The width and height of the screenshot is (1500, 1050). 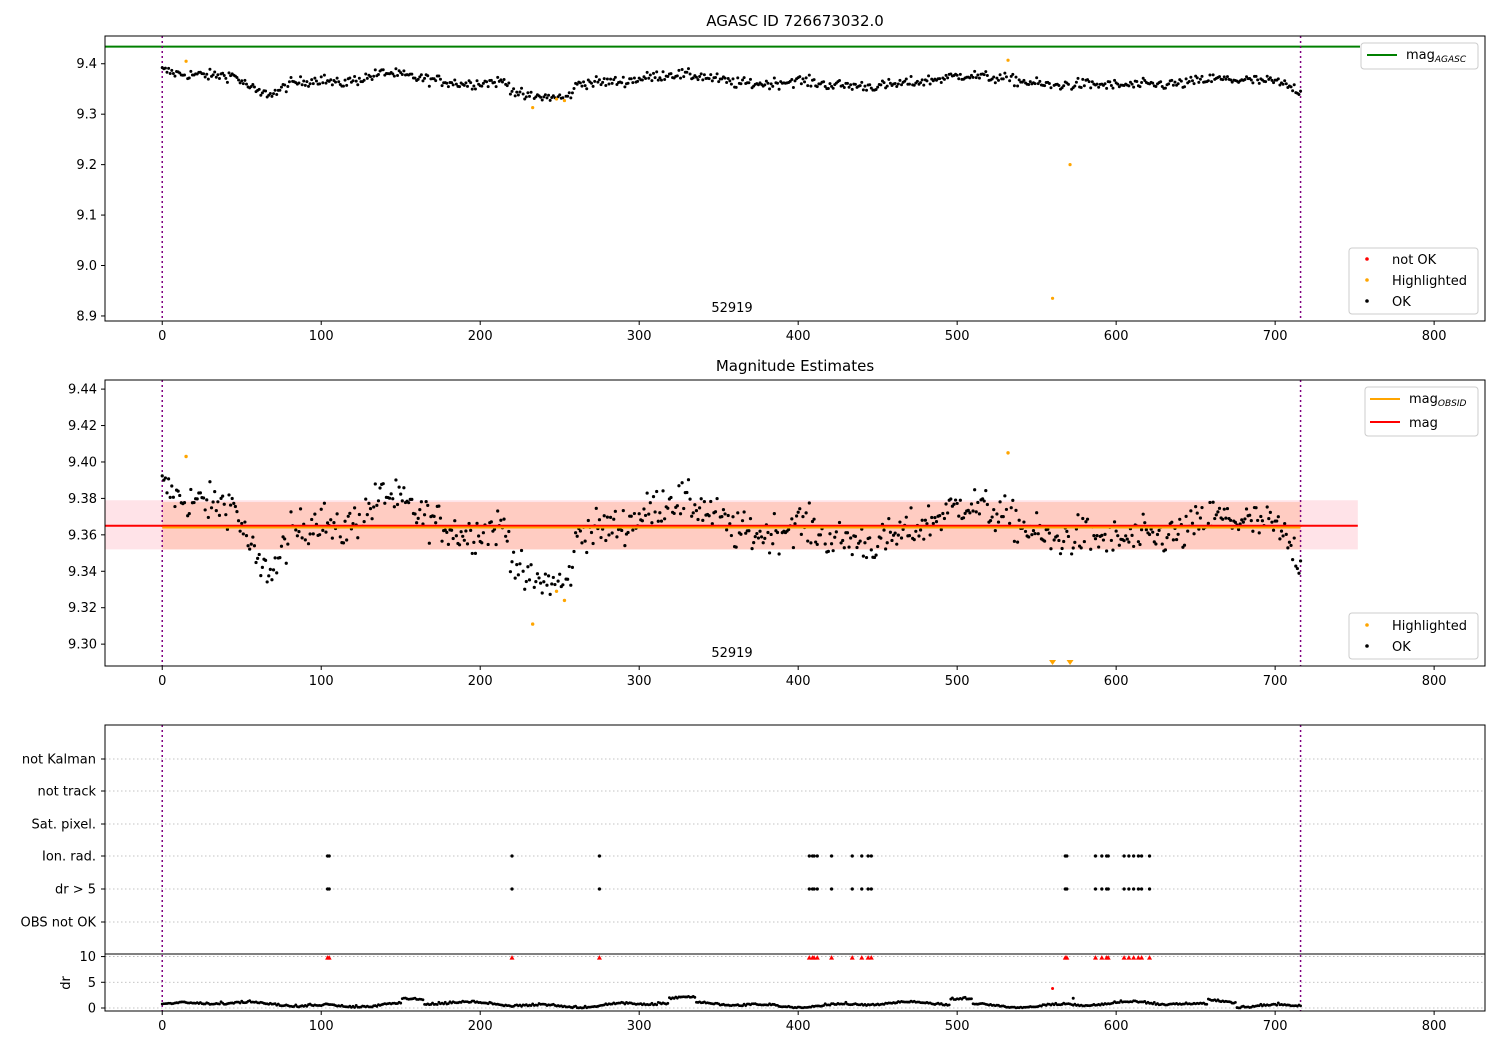 What do you see at coordinates (1413, 636) in the screenshot?
I see `panel2-legend-points-box` at bounding box center [1413, 636].